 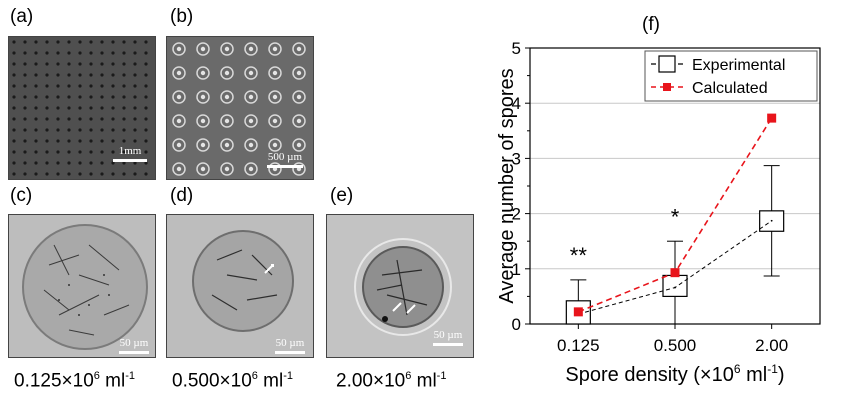 What do you see at coordinates (21, 195) in the screenshot?
I see `panel-label-c: (c)` at bounding box center [21, 195].